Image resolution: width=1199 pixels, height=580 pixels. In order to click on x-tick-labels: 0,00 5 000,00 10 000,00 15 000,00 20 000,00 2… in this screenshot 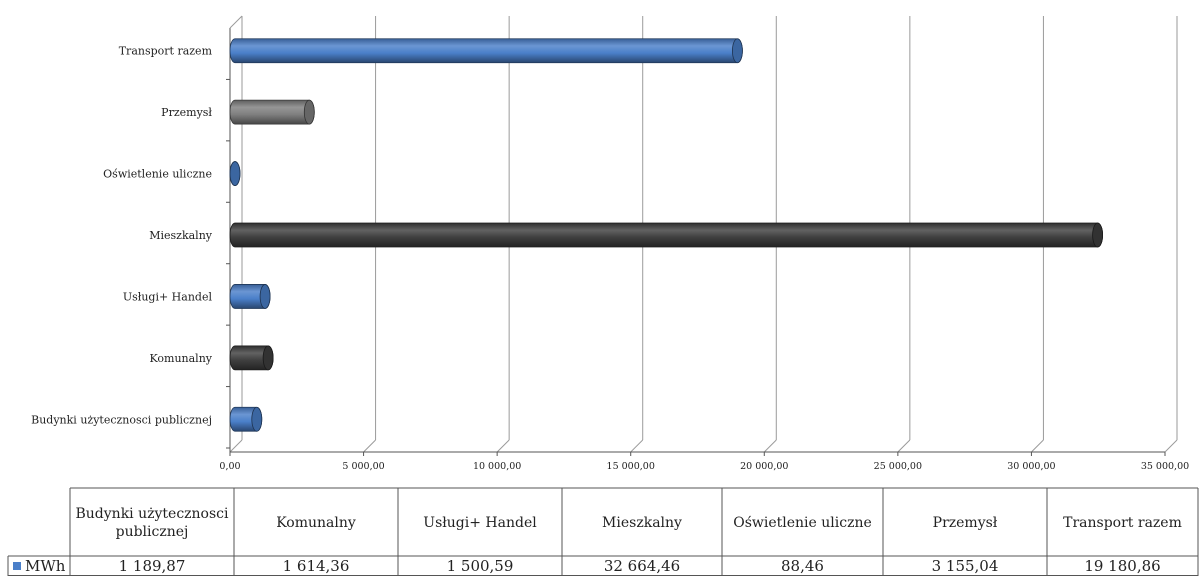, I will do `click(704, 466)`.